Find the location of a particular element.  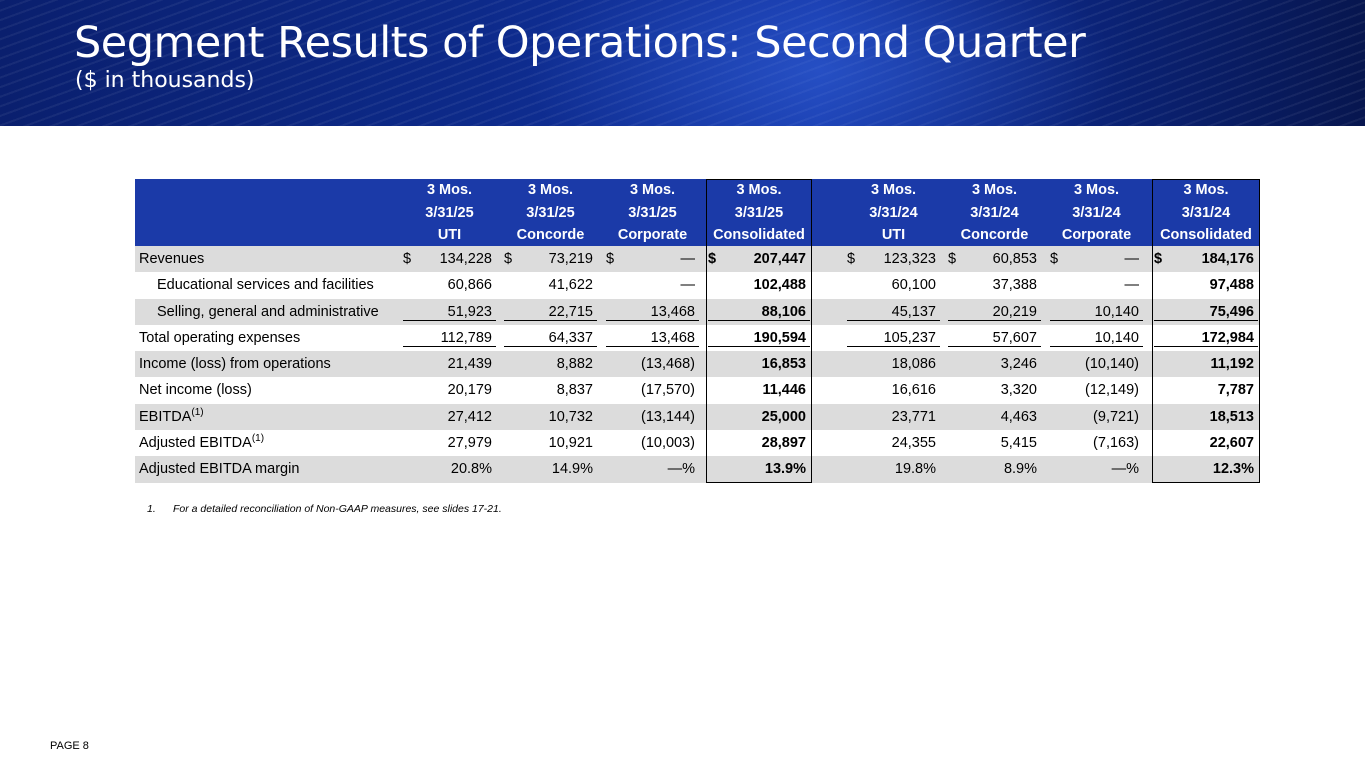

row-label: EBITDA(1) is located at coordinates (171, 415).